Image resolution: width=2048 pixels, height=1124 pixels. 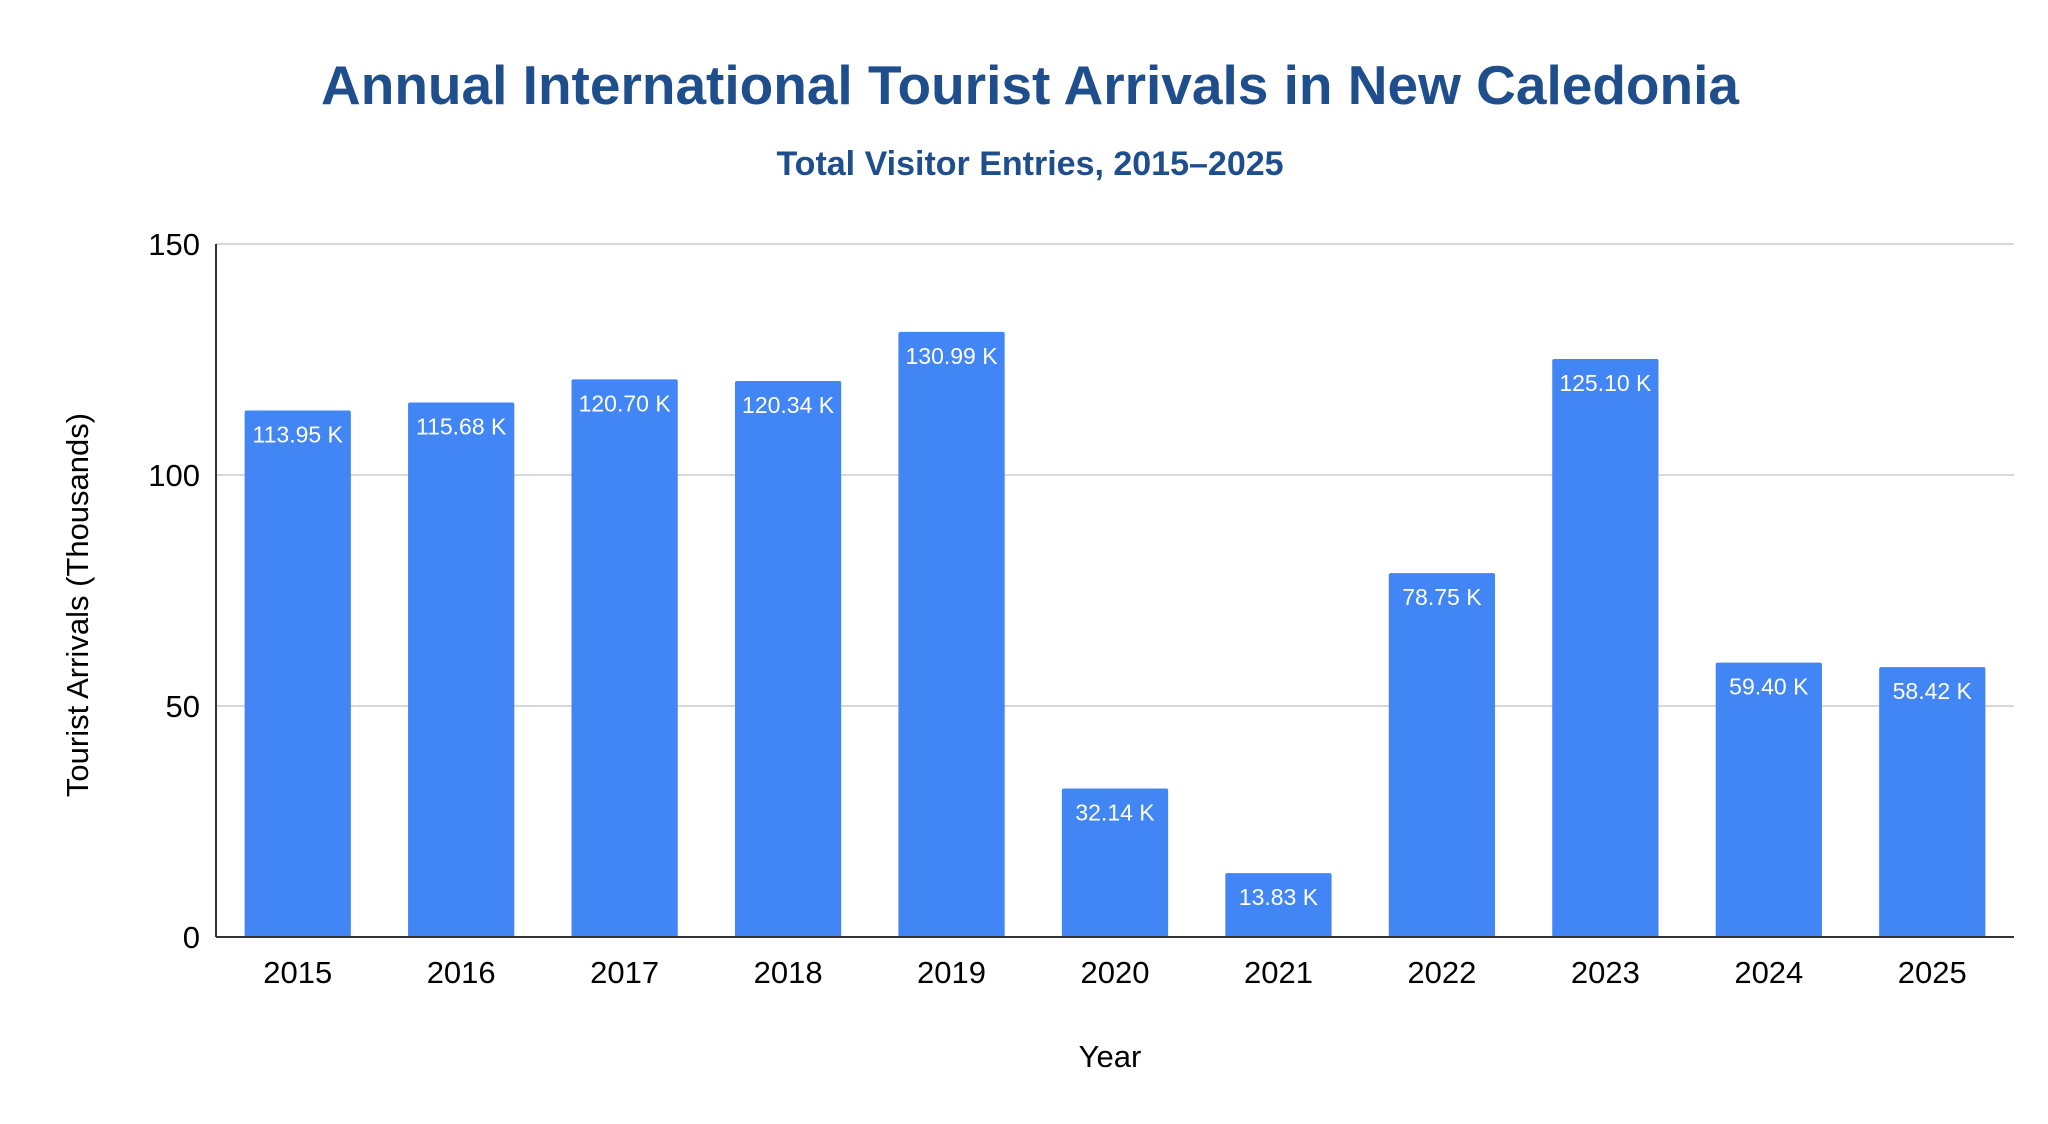 I want to click on data-label-2020: 32.14 K, so click(x=1115, y=813).